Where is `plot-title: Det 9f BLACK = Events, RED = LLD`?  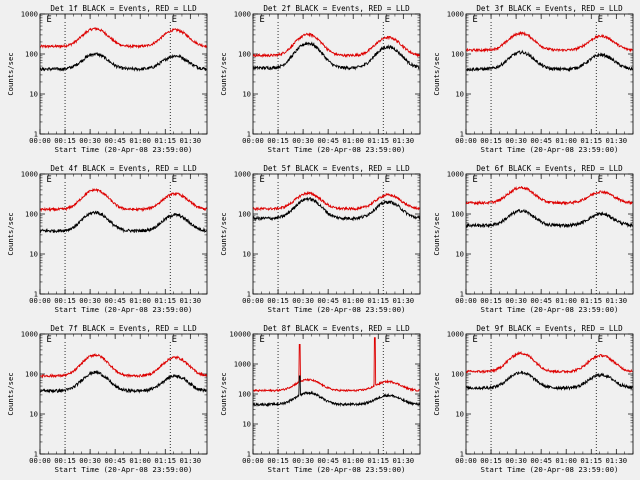 plot-title: Det 9f BLACK = Events, RED = LLD is located at coordinates (549, 328).